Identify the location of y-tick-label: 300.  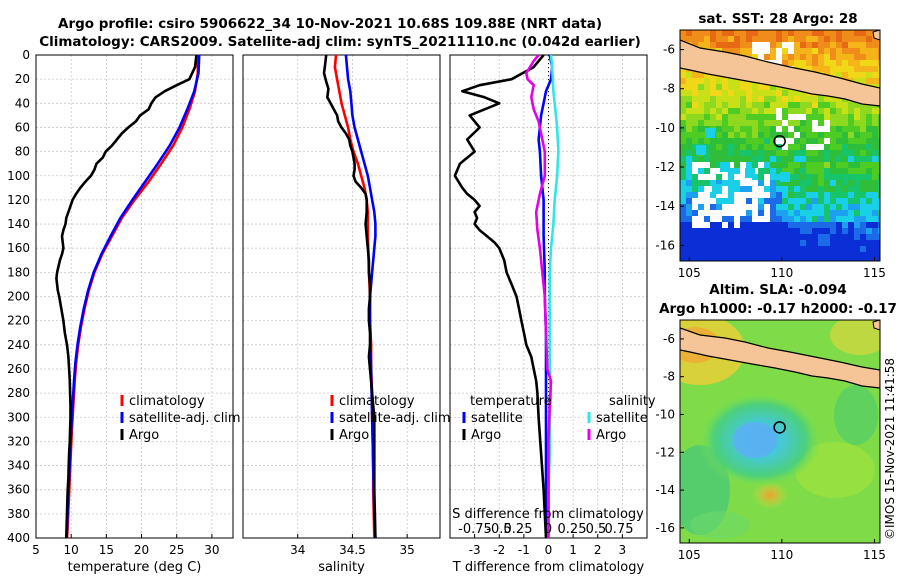
(18, 417).